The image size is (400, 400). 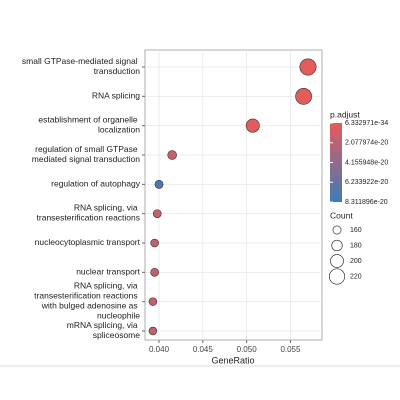 What do you see at coordinates (117, 71) in the screenshot?
I see `label-line: transduction` at bounding box center [117, 71].